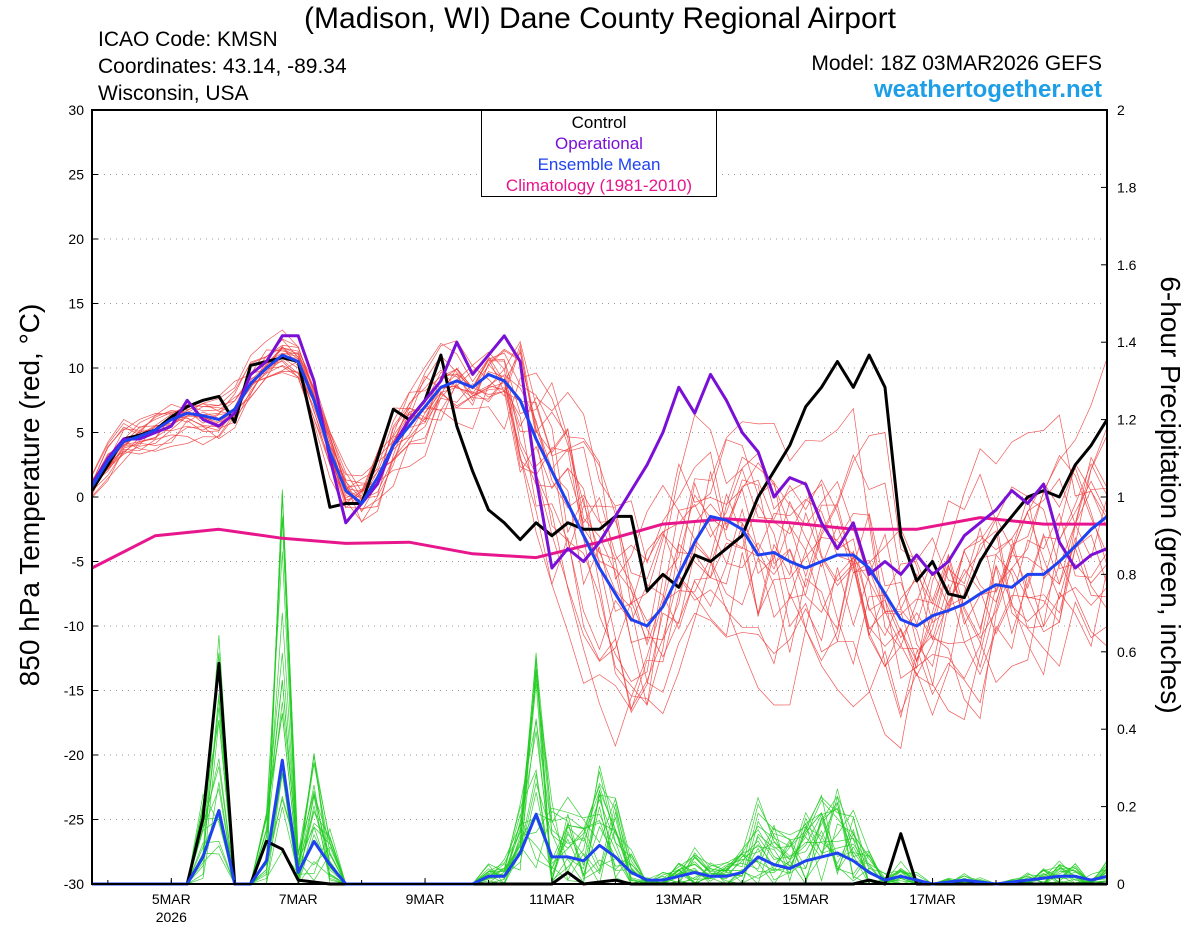 Image resolution: width=1200 pixels, height=927 pixels. Describe the element at coordinates (678, 899) in the screenshot. I see `x-tick-label: 13MAR` at that location.